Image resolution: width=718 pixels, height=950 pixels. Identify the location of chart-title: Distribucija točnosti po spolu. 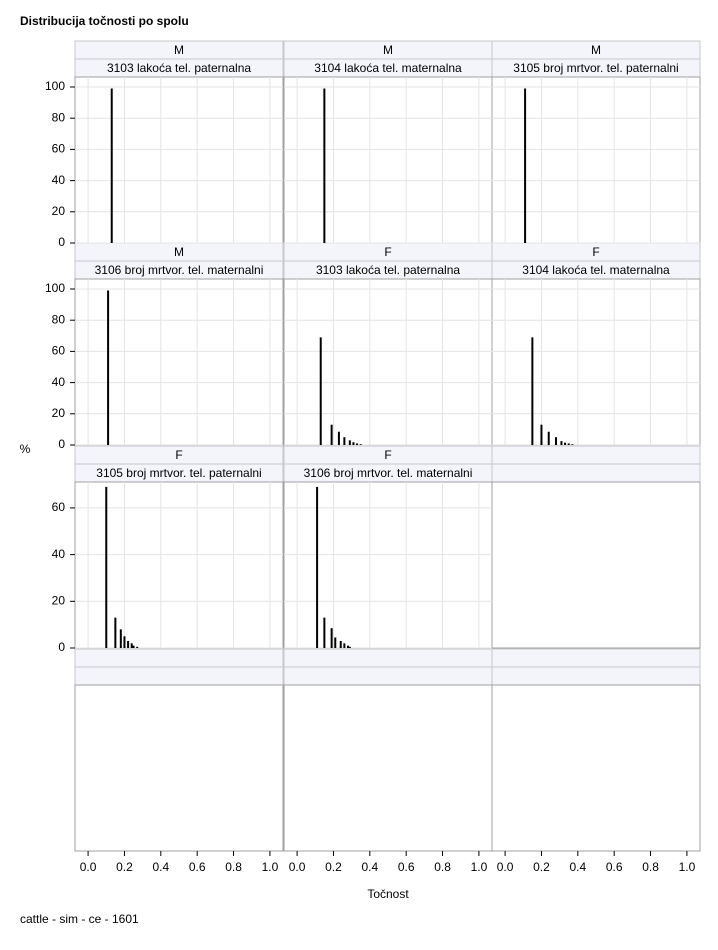
(104, 21).